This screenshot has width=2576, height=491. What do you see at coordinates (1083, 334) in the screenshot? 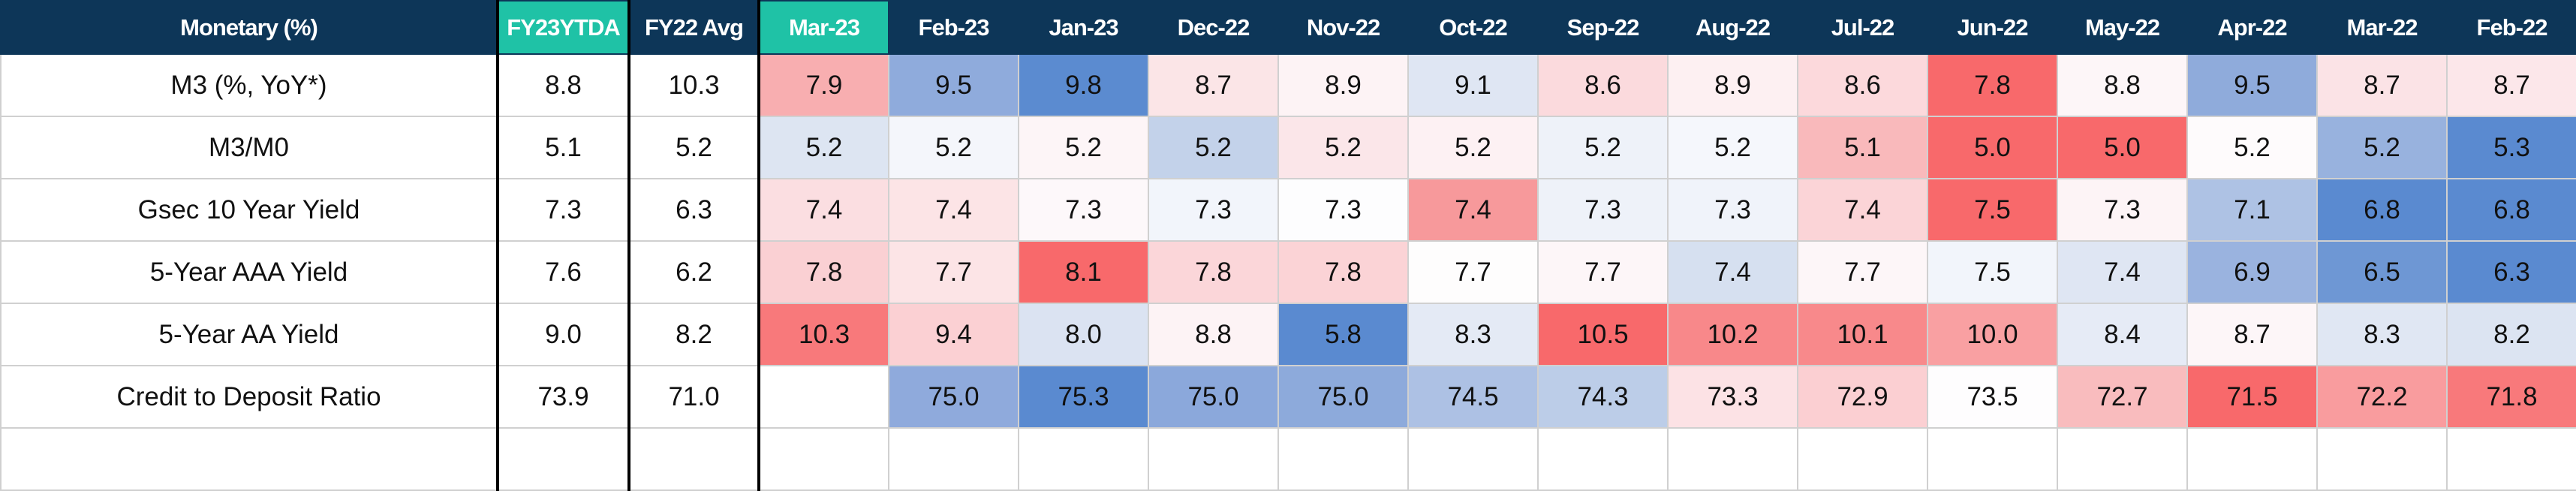
I see `cell: 8.0` at bounding box center [1083, 334].